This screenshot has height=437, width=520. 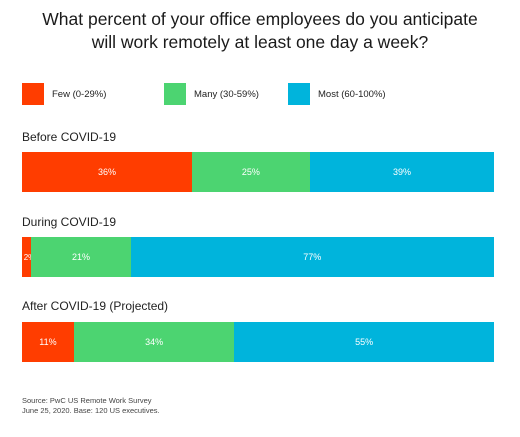 I want to click on bar-segment-many: 21%, so click(x=81, y=257).